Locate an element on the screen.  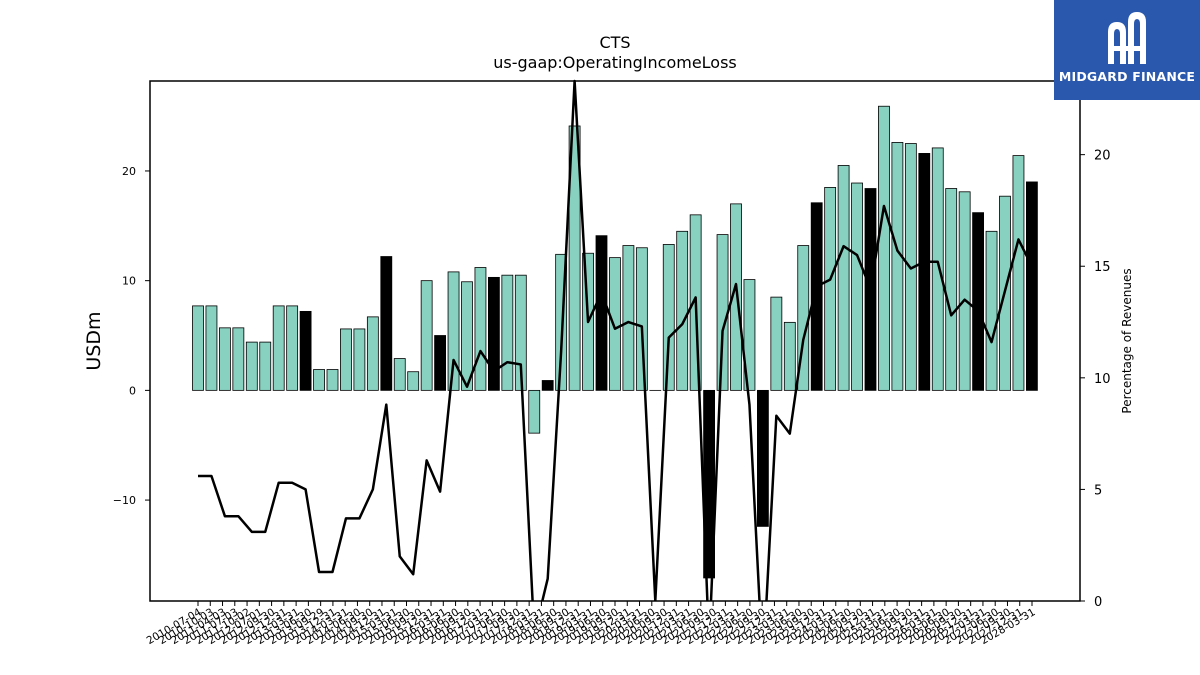
y-right-tick-label: 20 is located at coordinates (1102, 156).